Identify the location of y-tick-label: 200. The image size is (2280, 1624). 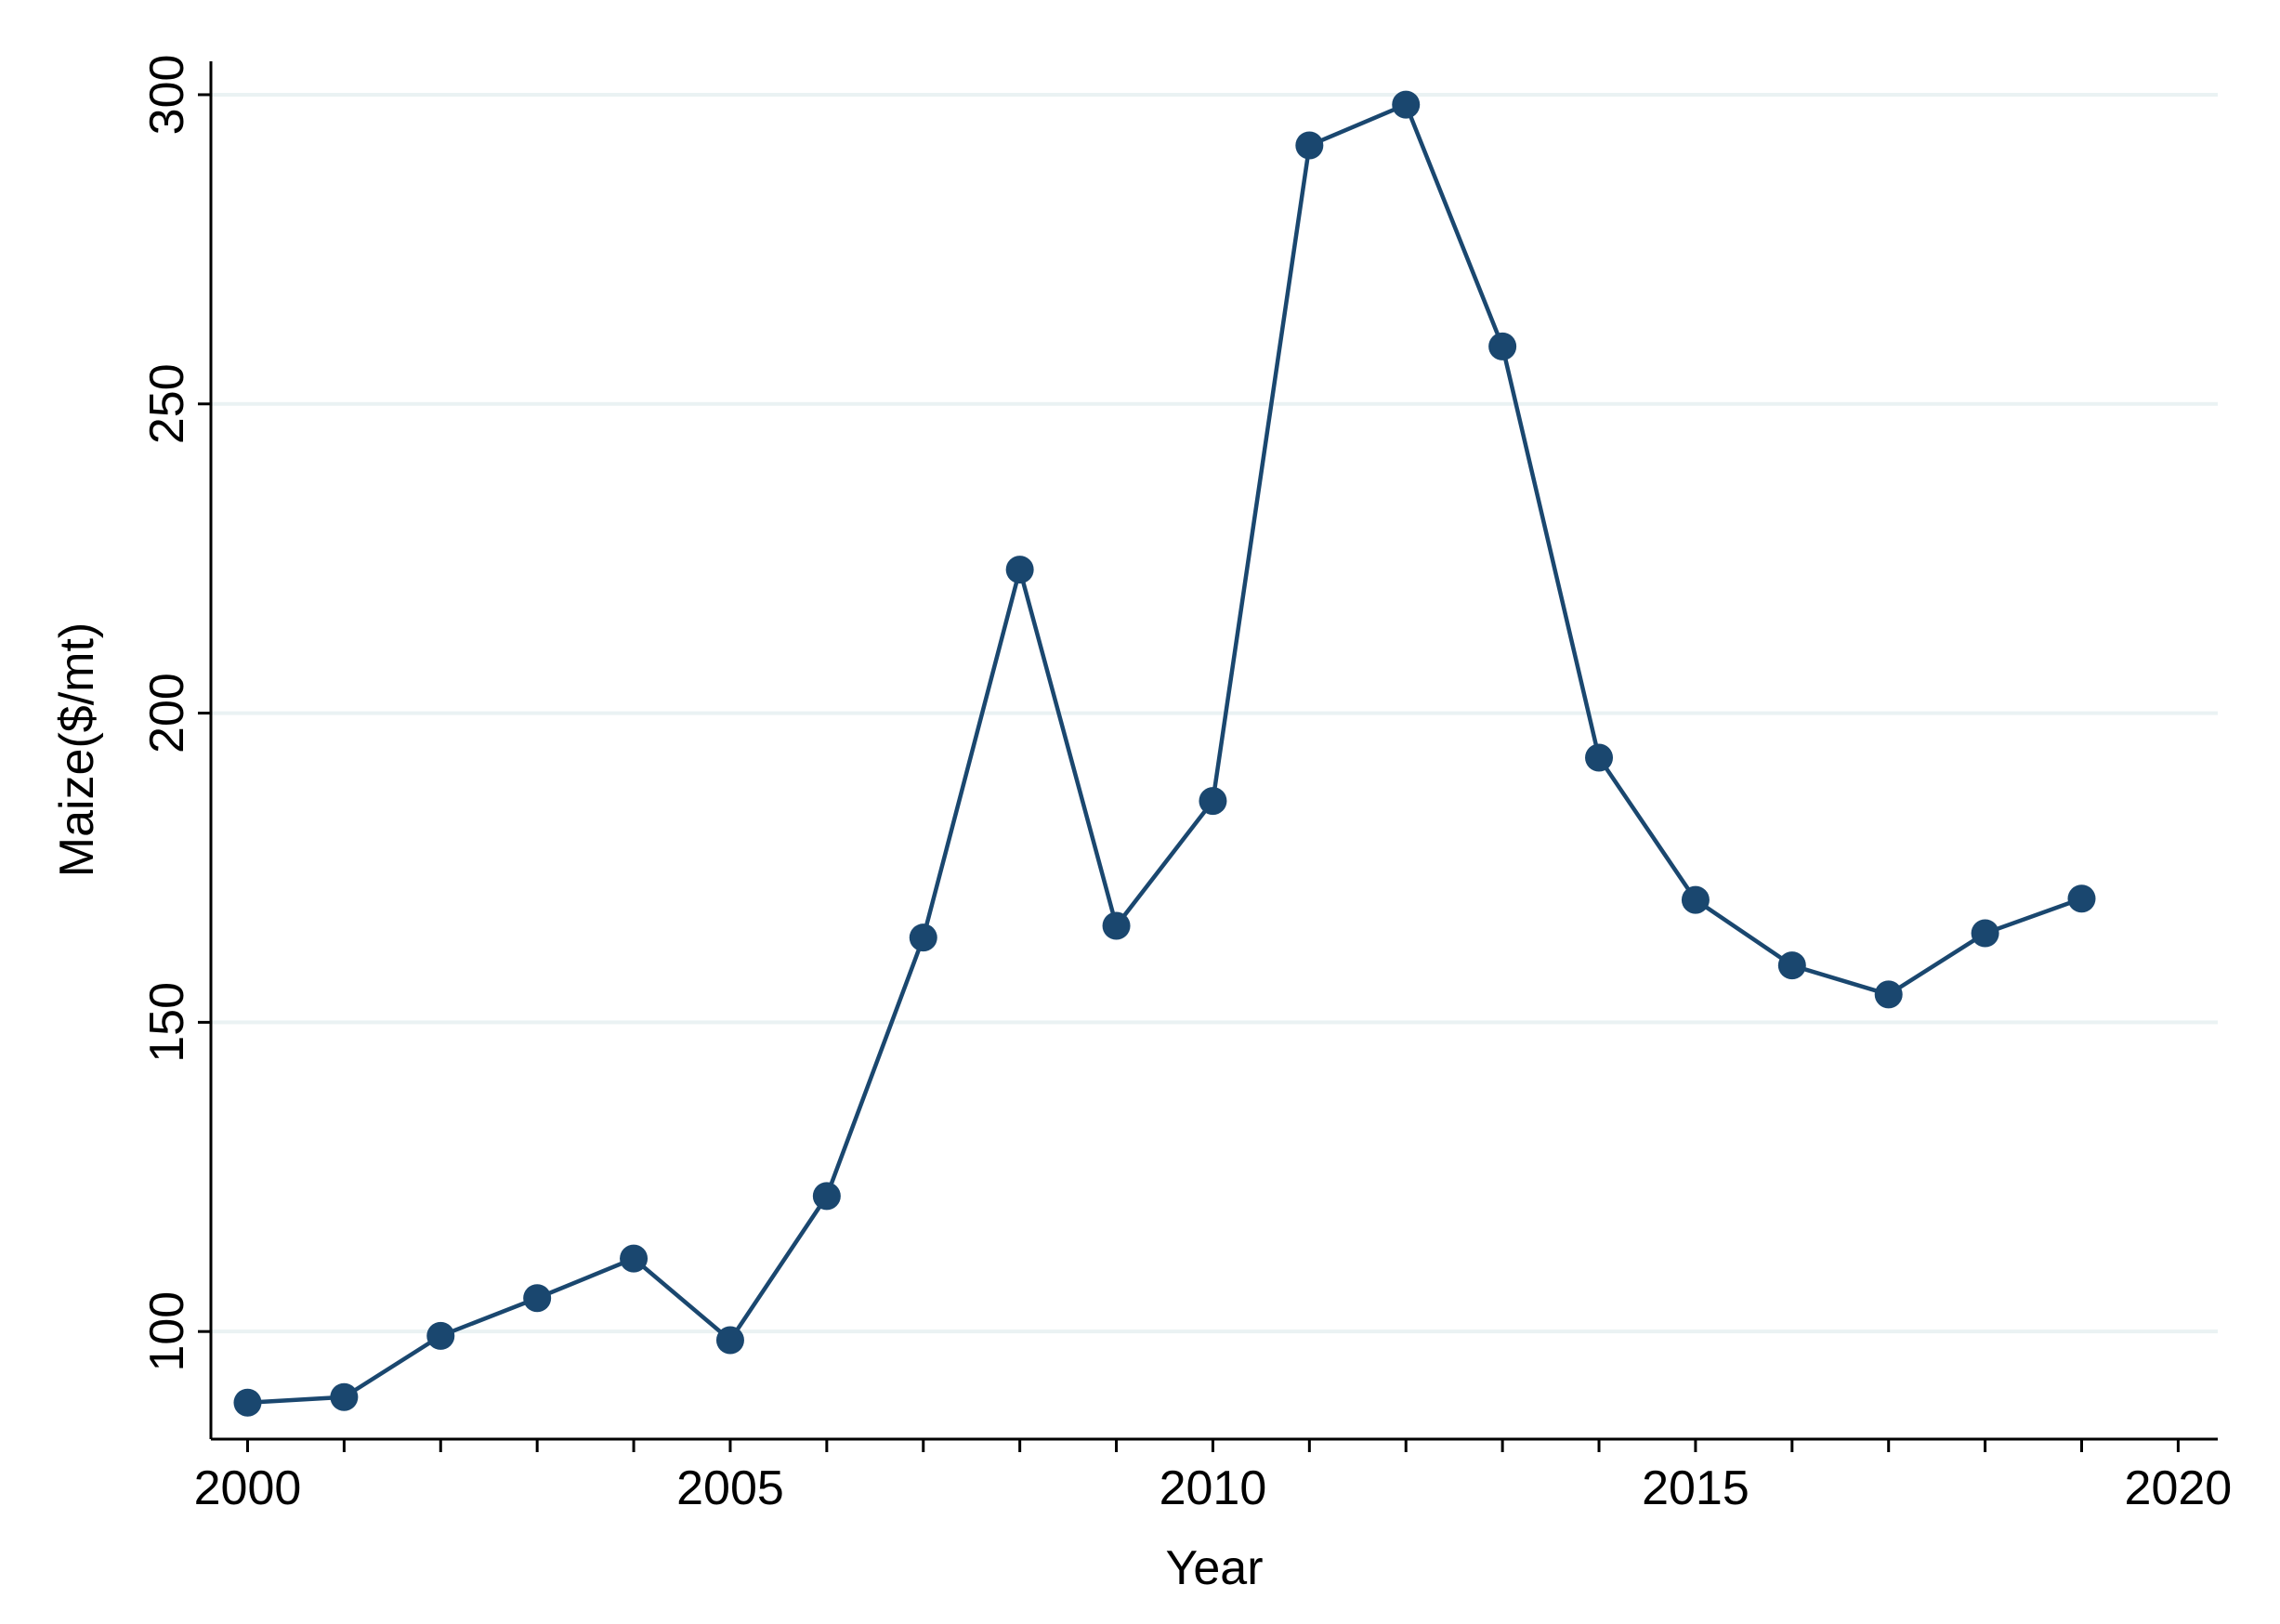
(167, 713).